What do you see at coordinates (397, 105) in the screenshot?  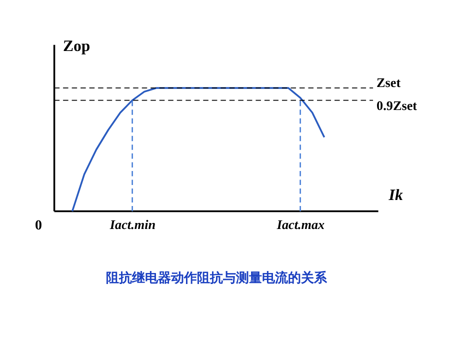 I see `ref-line-label: 0.9Zset` at bounding box center [397, 105].